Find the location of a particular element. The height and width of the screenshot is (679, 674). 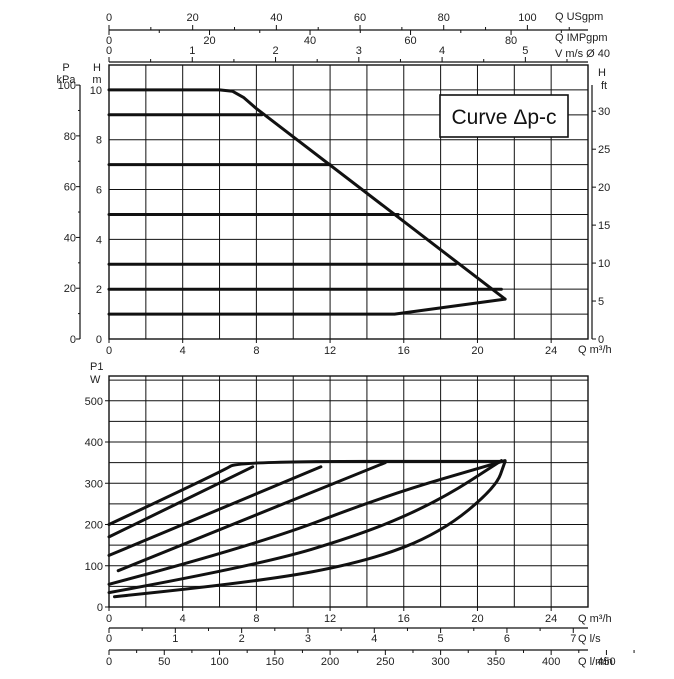

lower-x-tick-label: 4 is located at coordinates (183, 619).